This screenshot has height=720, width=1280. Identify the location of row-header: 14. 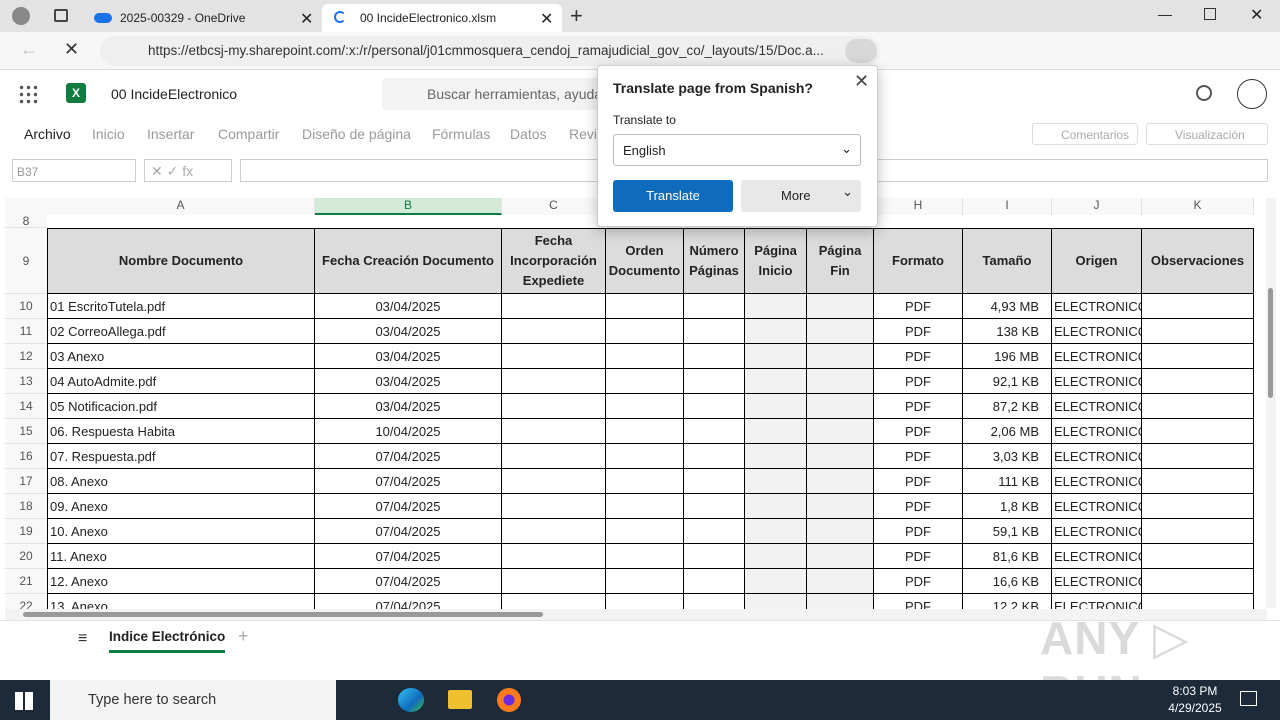
(26, 406).